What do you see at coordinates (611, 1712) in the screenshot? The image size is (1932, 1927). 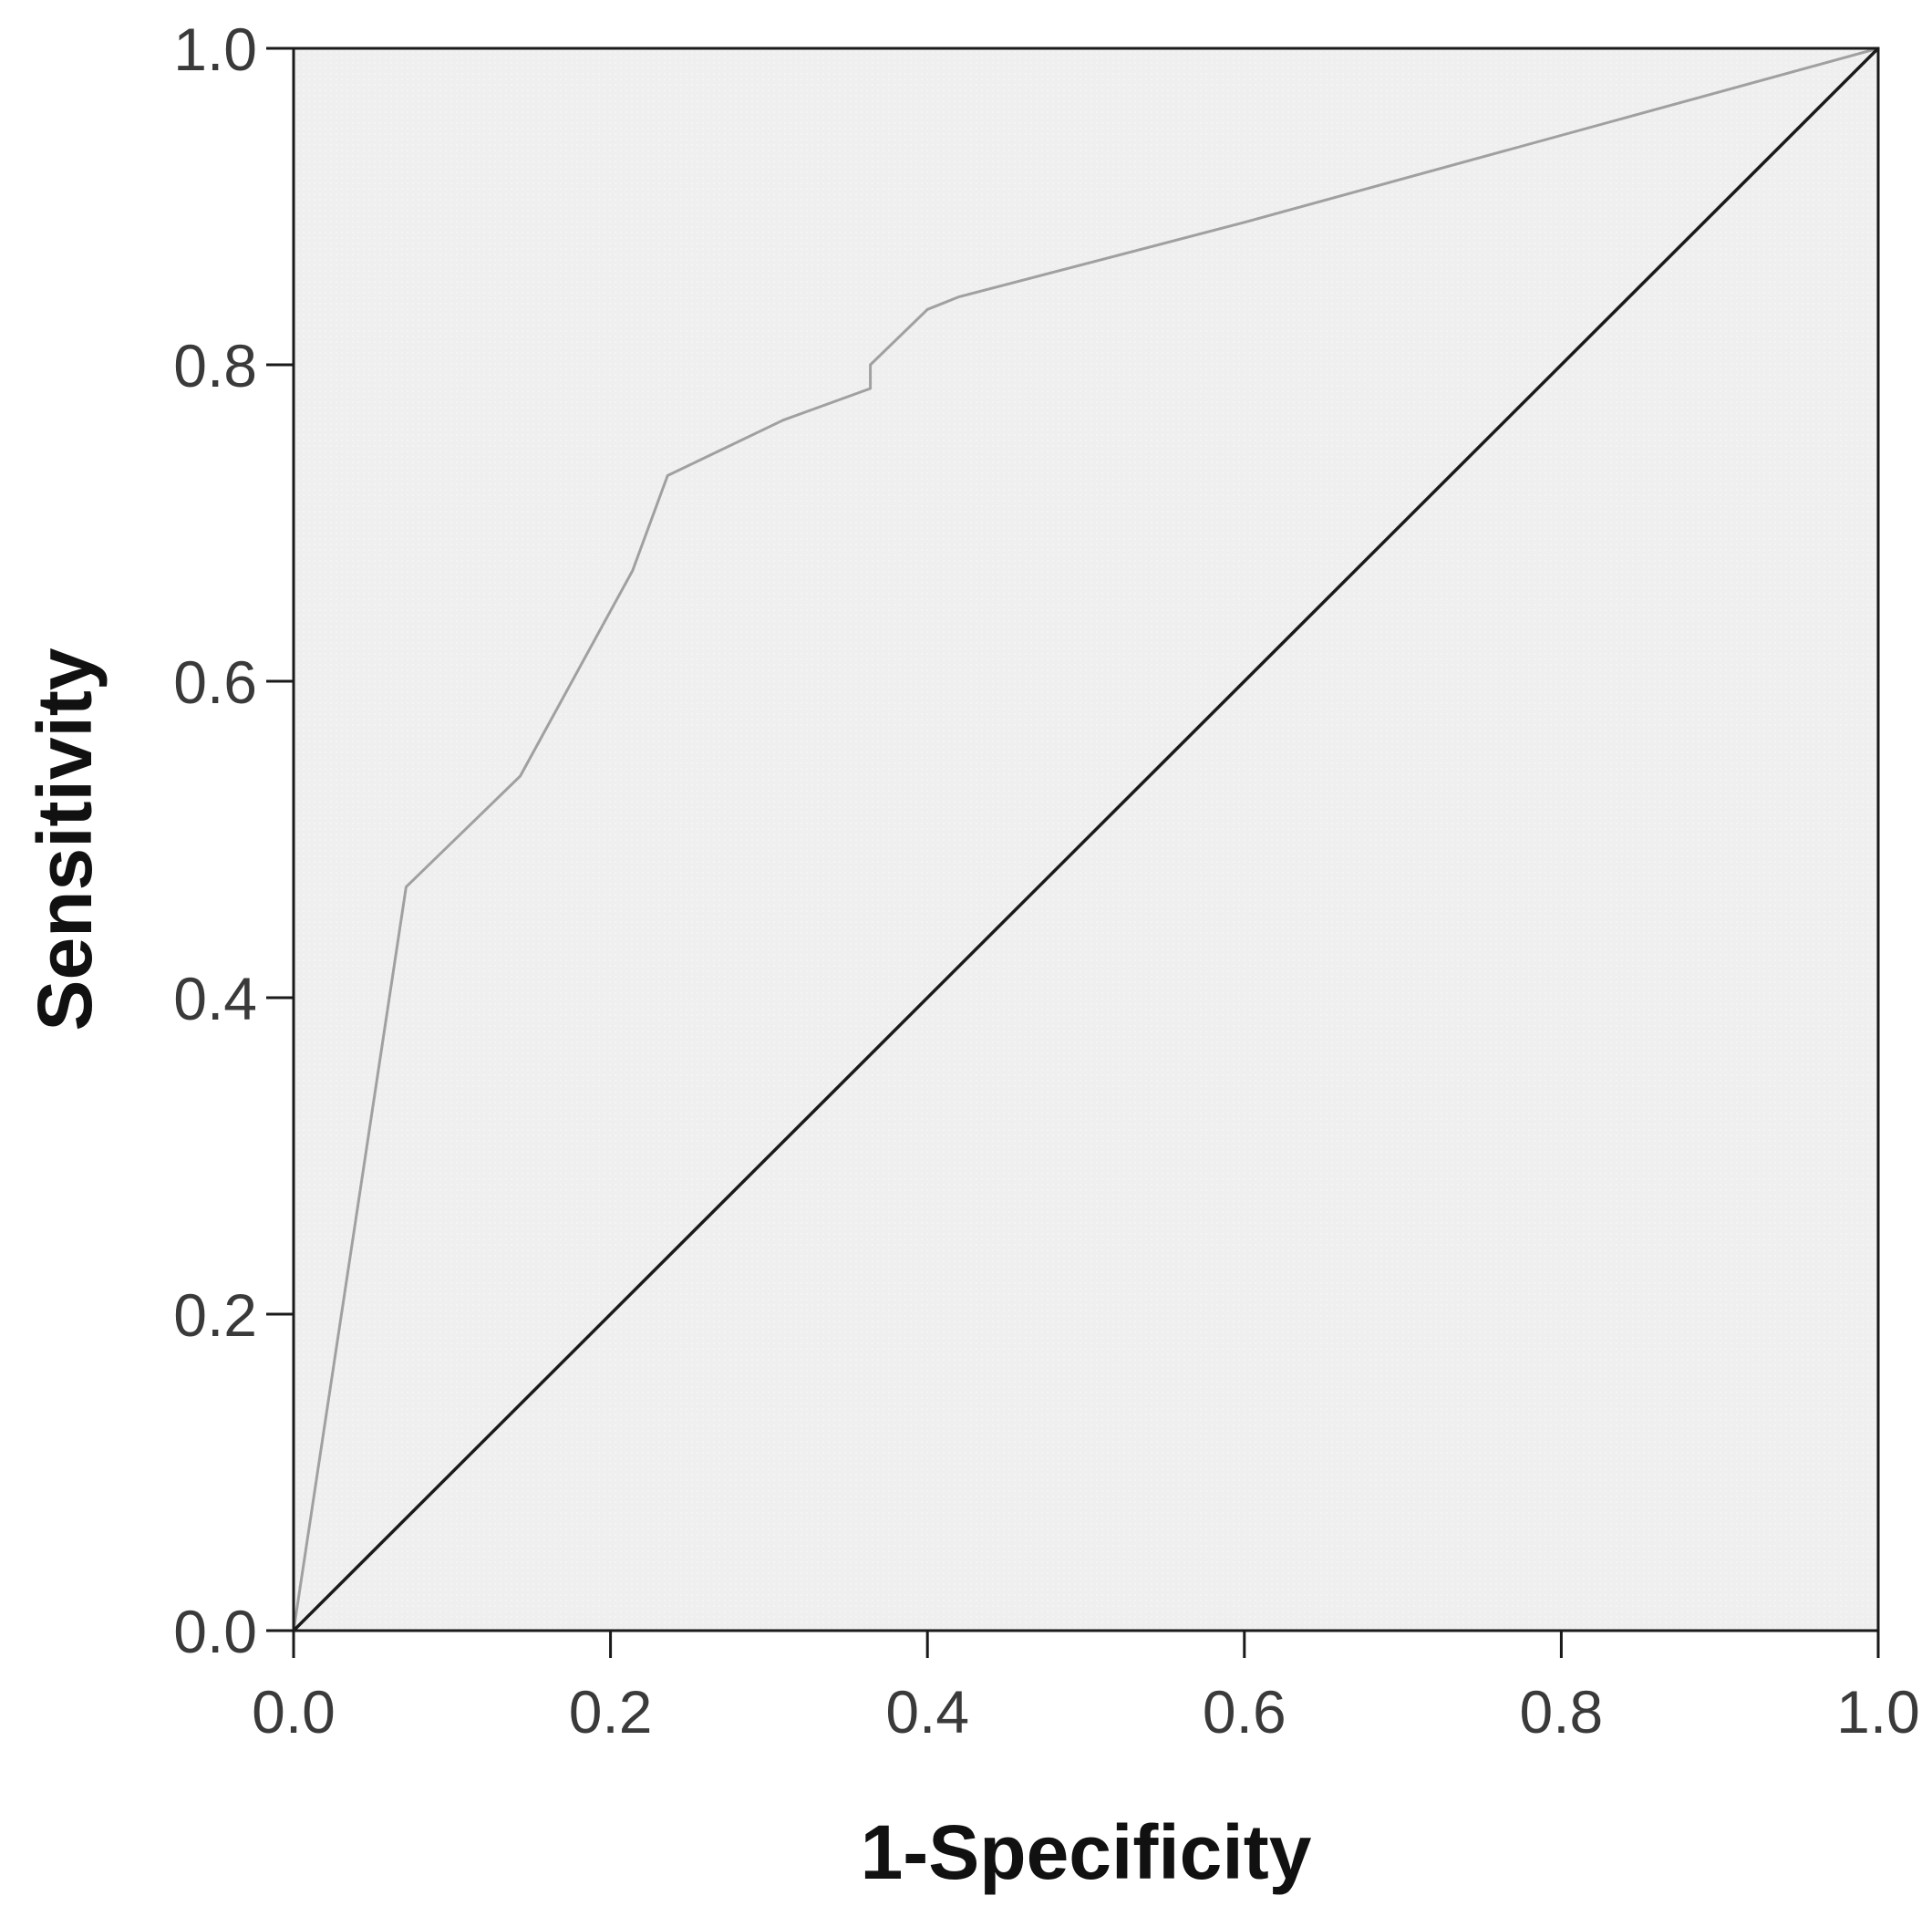 I see `x-tick-label: 0.2` at bounding box center [611, 1712].